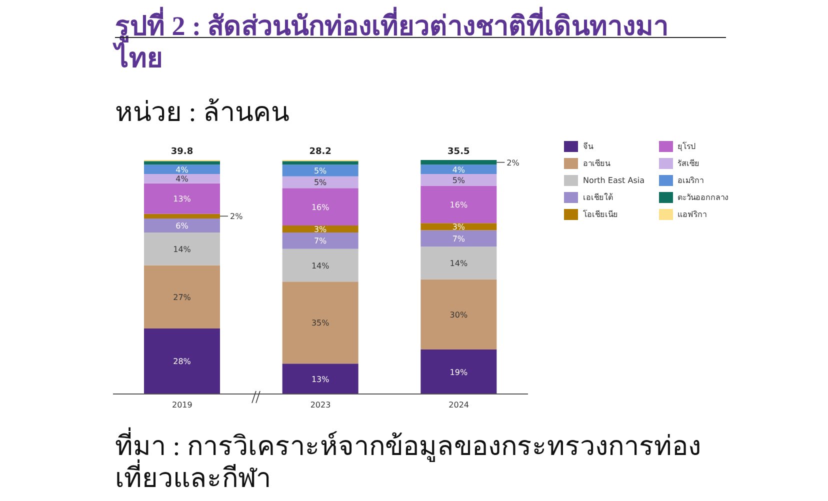 The height and width of the screenshot is (501, 828). What do you see at coordinates (691, 180) in the screenshot?
I see `legend-label: อเมริกา` at bounding box center [691, 180].